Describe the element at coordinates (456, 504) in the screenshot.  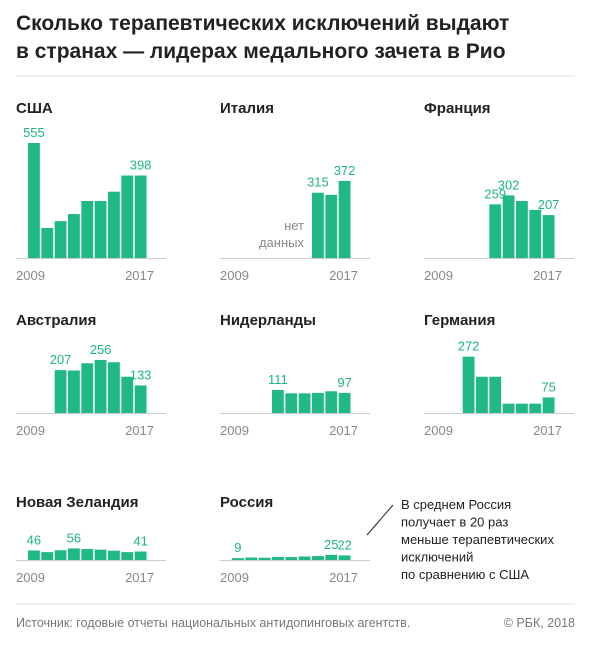
I see `note-line: В среднем Россия` at that location.